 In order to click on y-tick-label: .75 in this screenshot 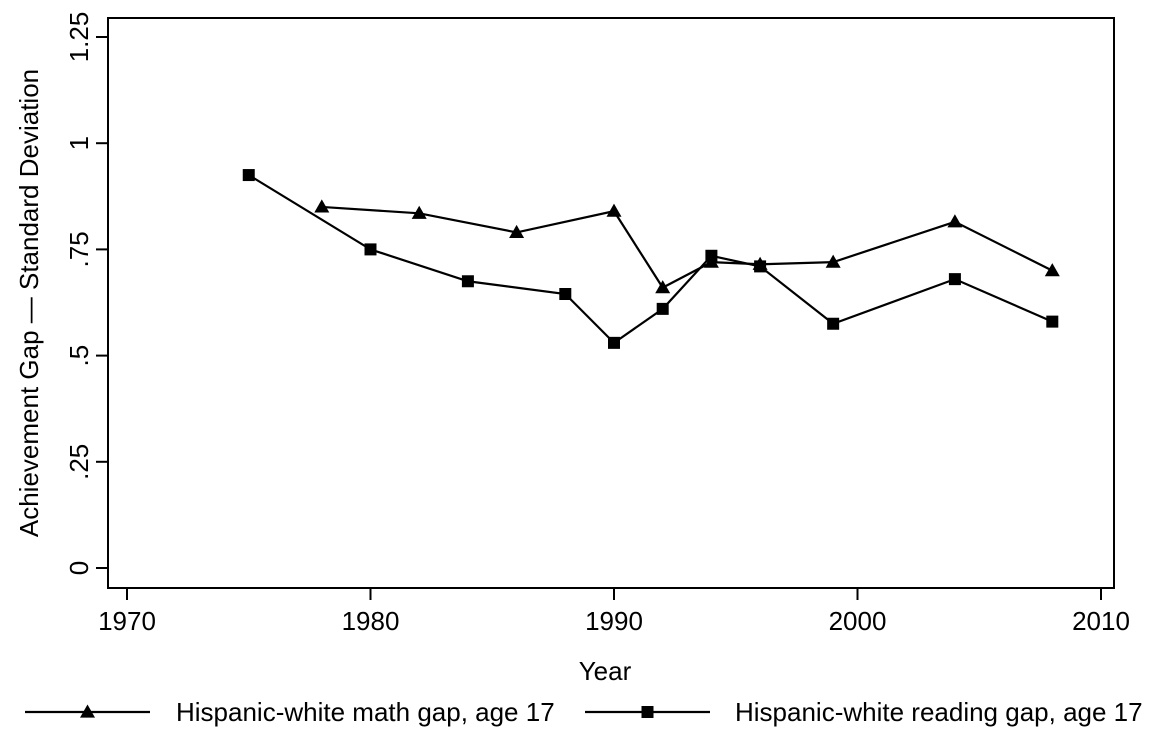, I will do `click(79, 249)`.